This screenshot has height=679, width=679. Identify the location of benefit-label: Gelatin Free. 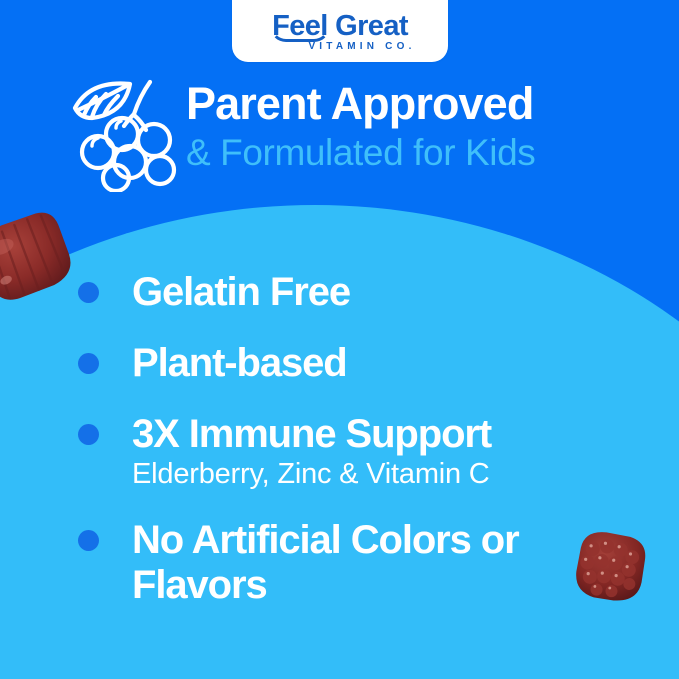
(241, 292).